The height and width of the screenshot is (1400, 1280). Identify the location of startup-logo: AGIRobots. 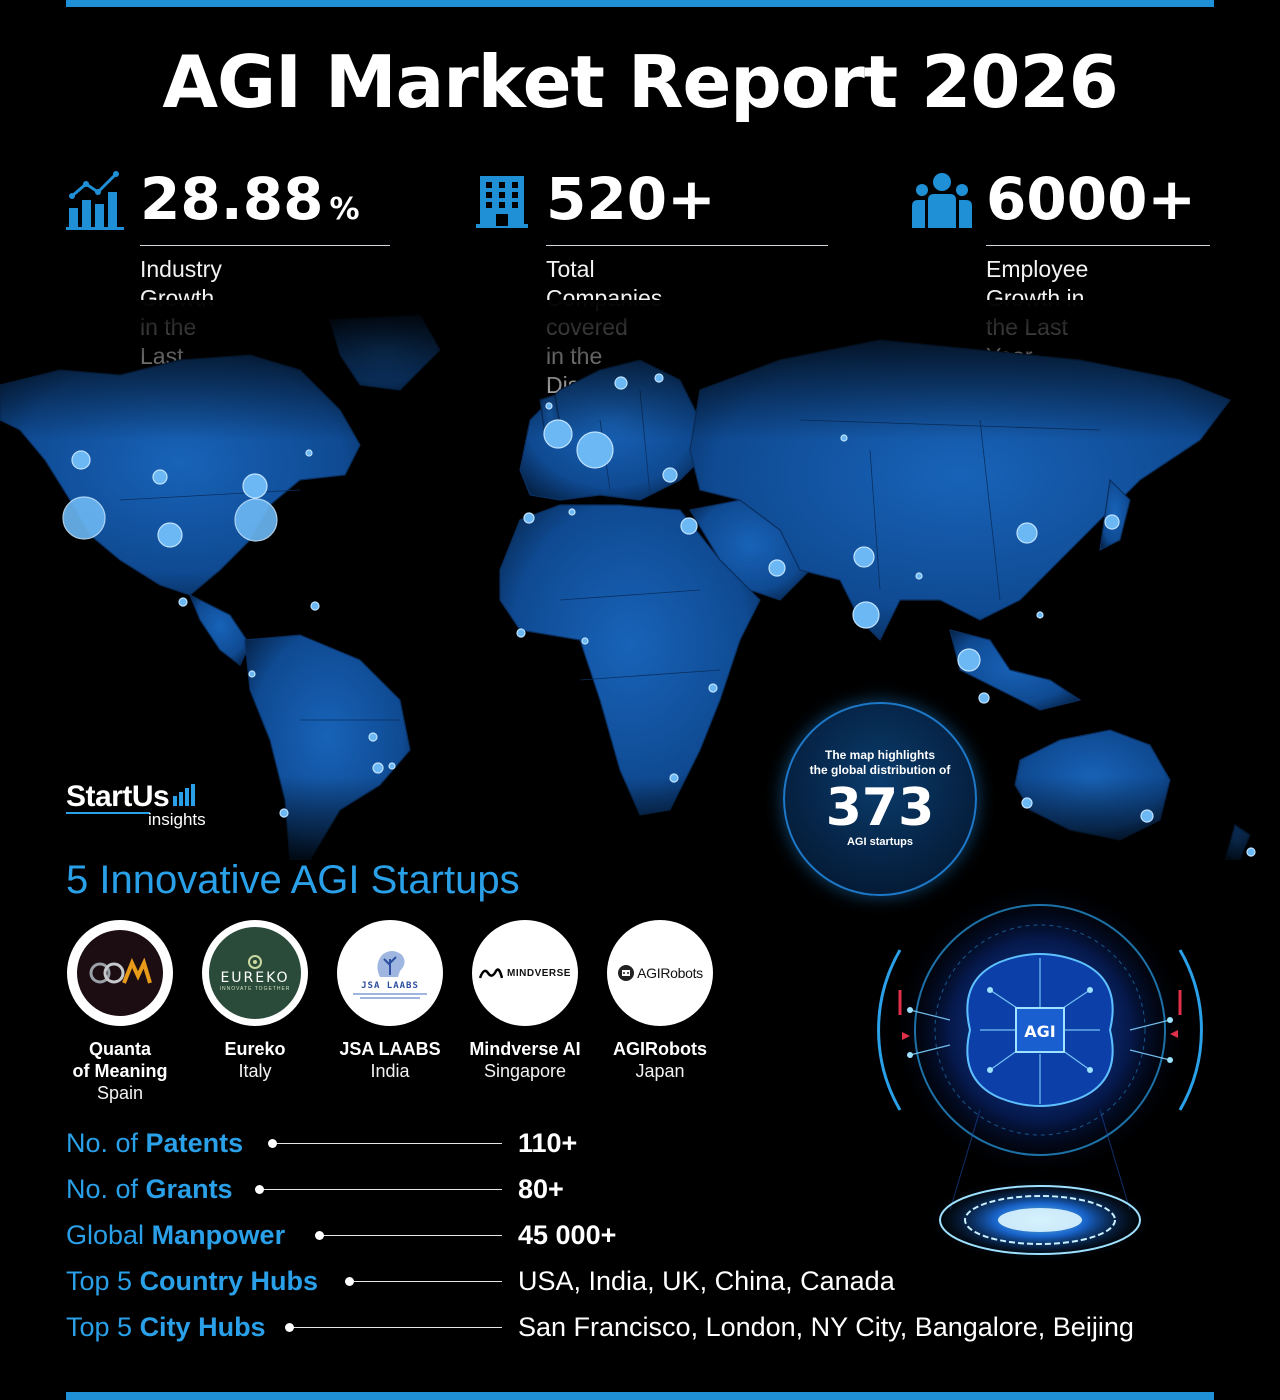
(660, 973).